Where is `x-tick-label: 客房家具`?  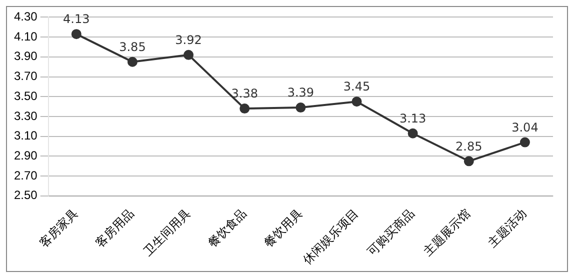 x-tick-label: 客房家具 is located at coordinates (58, 228).